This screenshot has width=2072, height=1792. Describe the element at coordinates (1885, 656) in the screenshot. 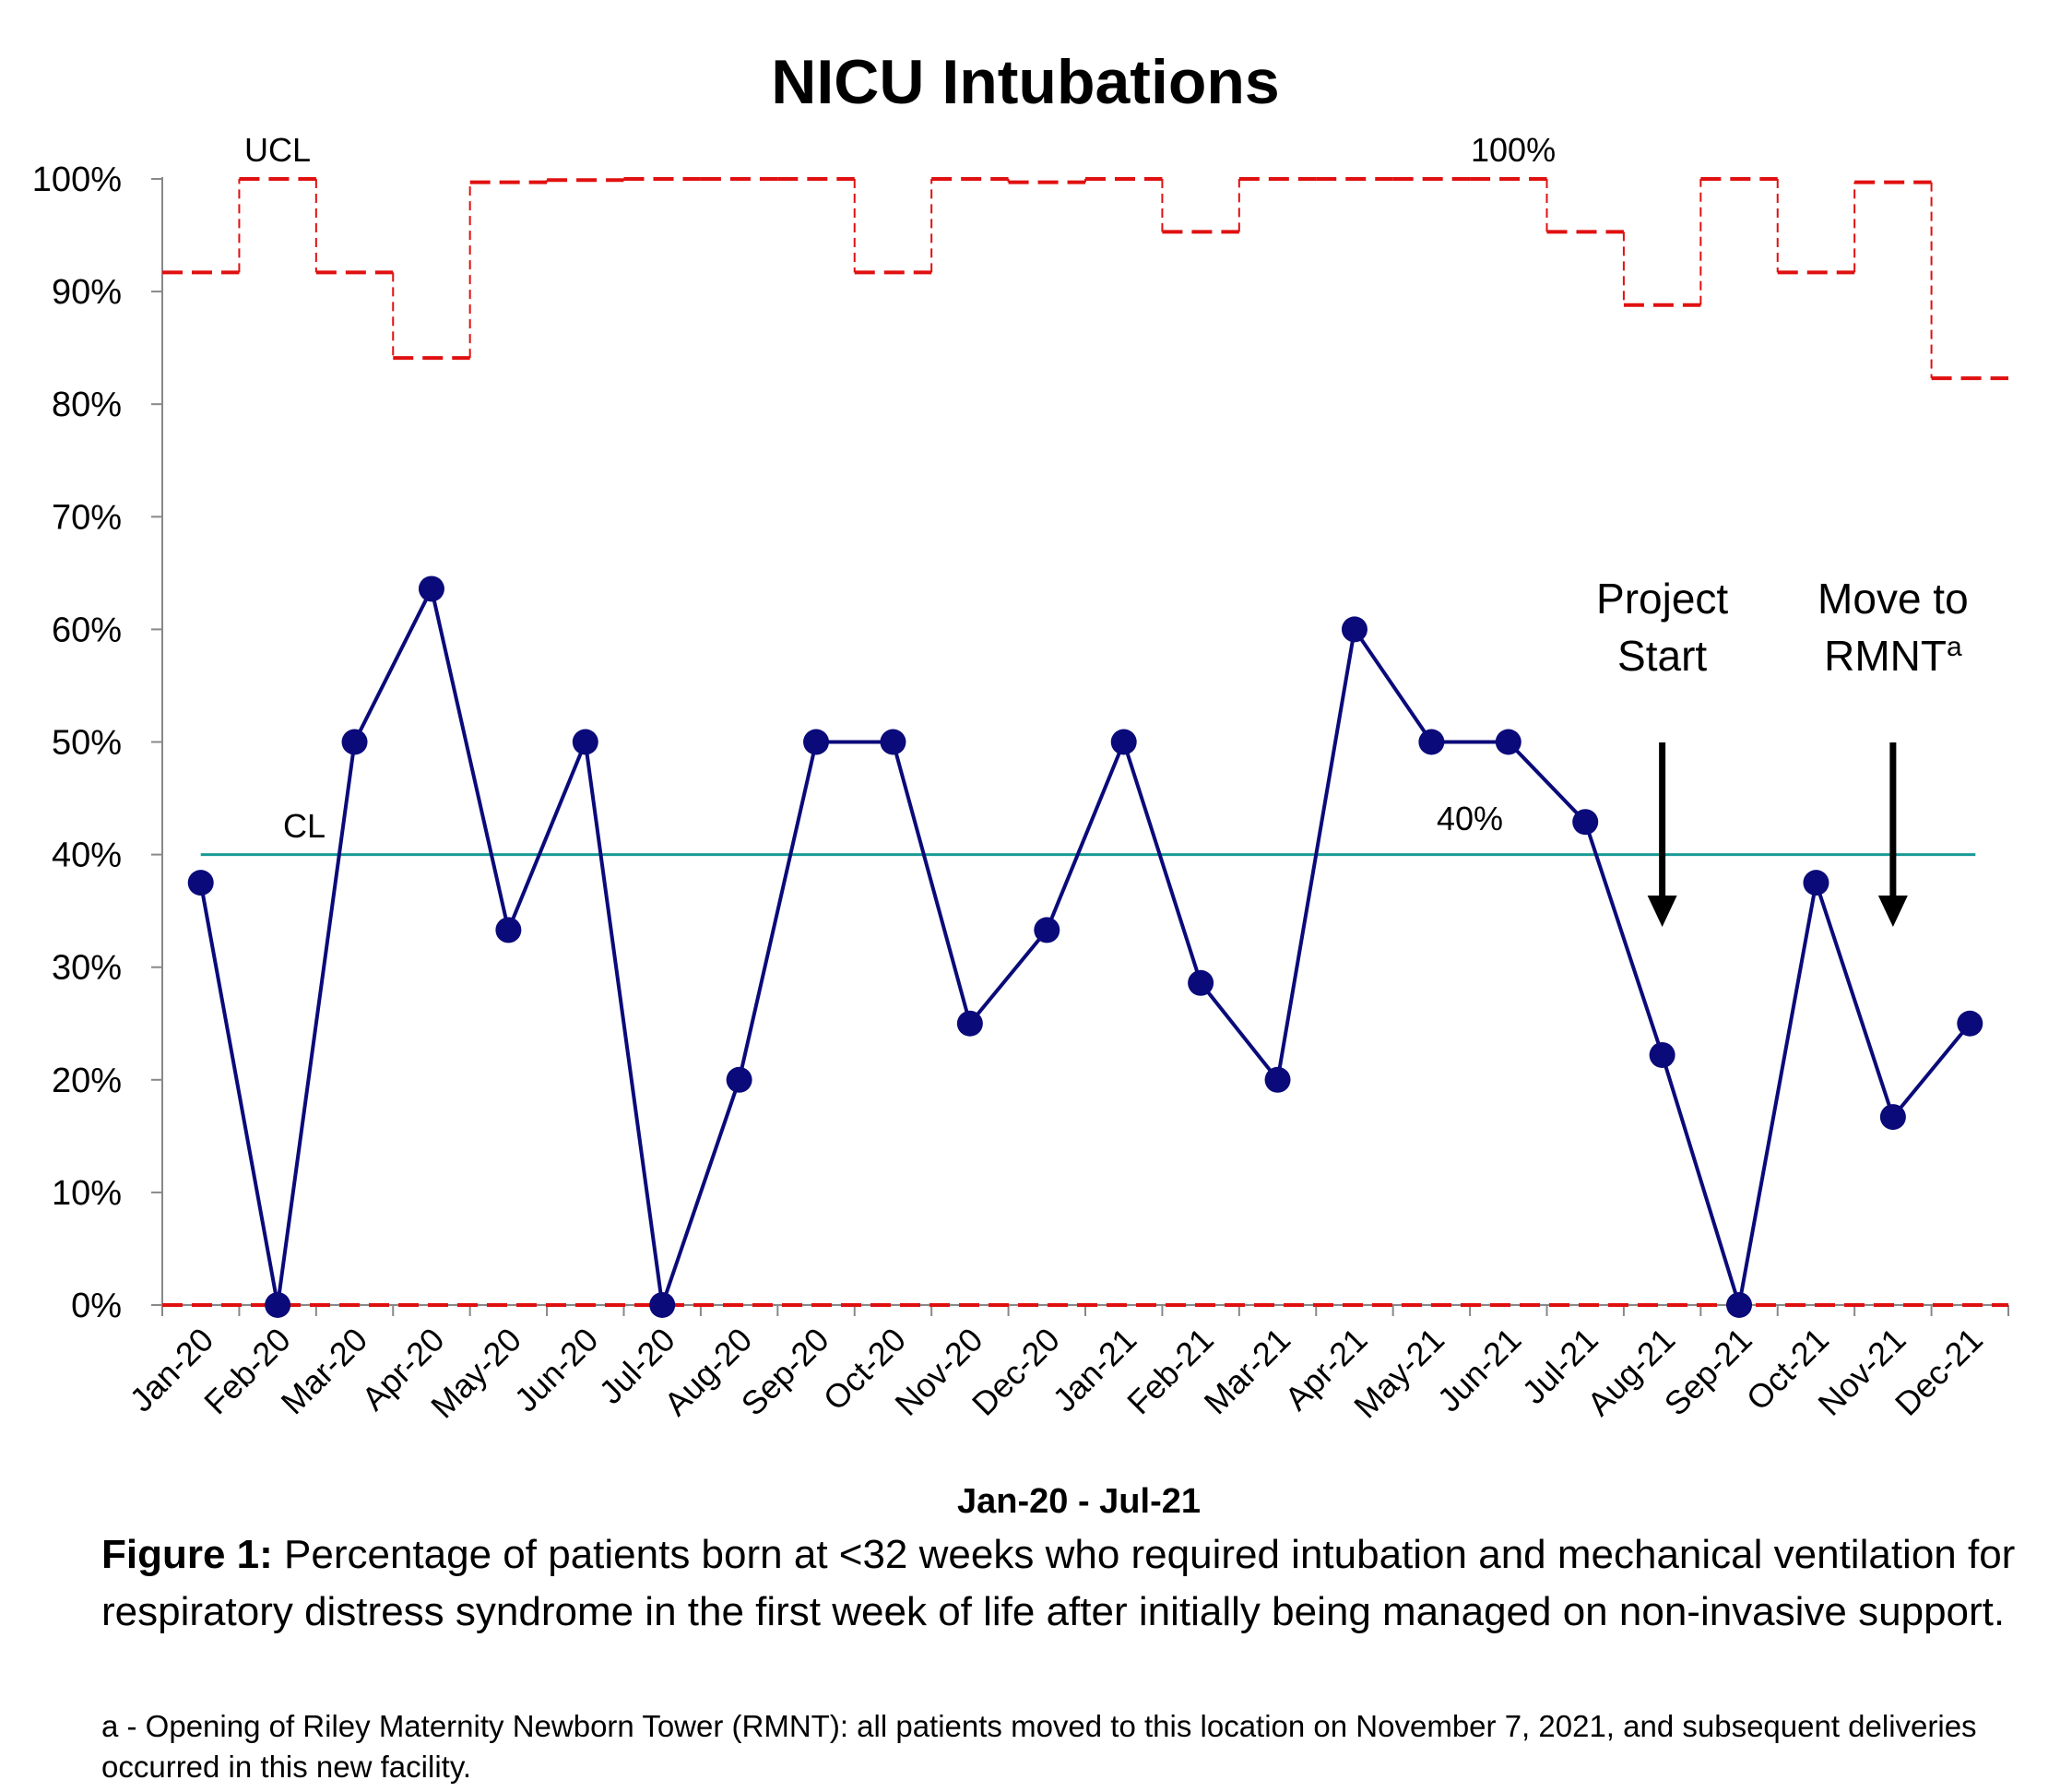

I see `annotation-main: RMNT` at that location.